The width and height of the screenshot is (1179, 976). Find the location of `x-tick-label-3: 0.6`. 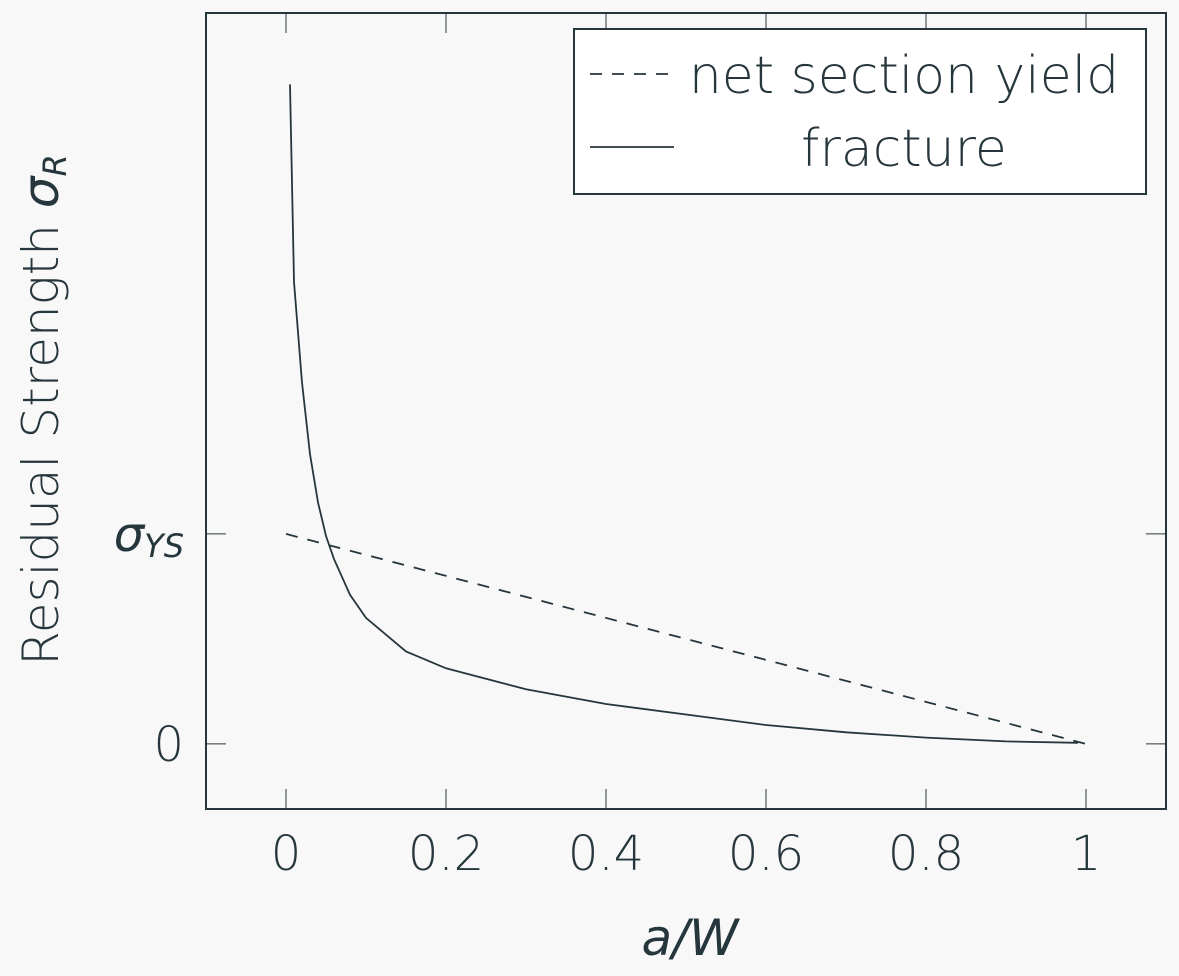

x-tick-label-3: 0.6 is located at coordinates (766, 854).